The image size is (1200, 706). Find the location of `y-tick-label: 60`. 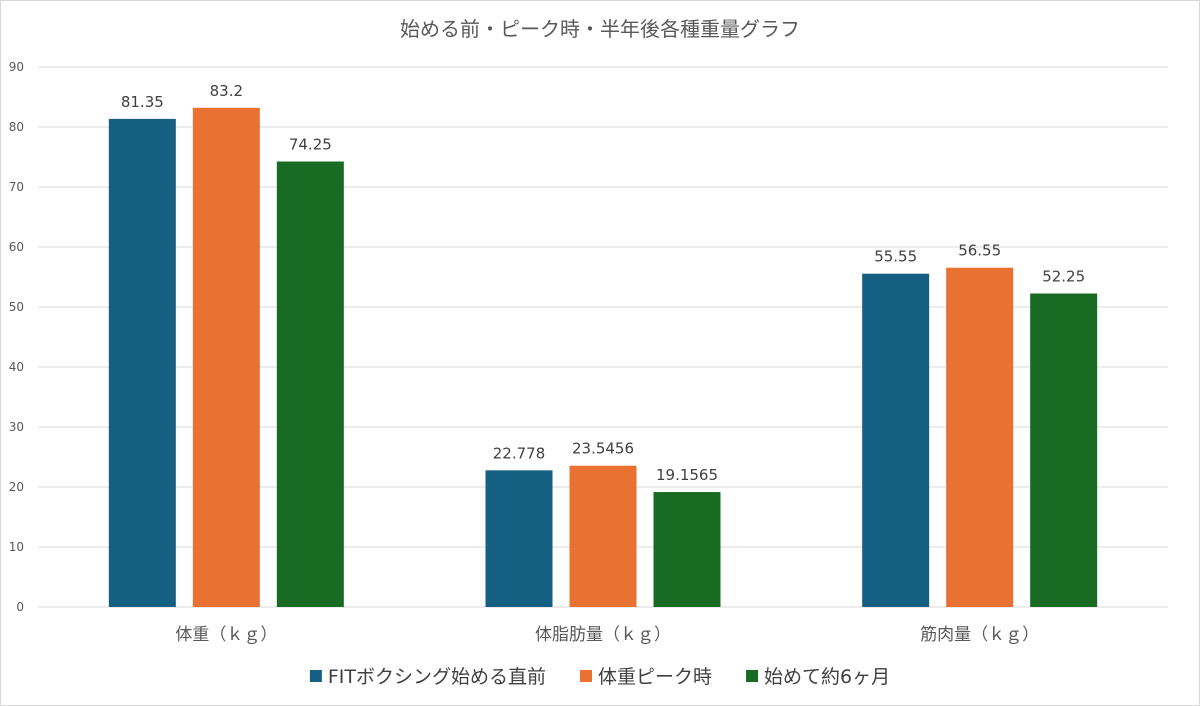

y-tick-label: 60 is located at coordinates (16, 247).